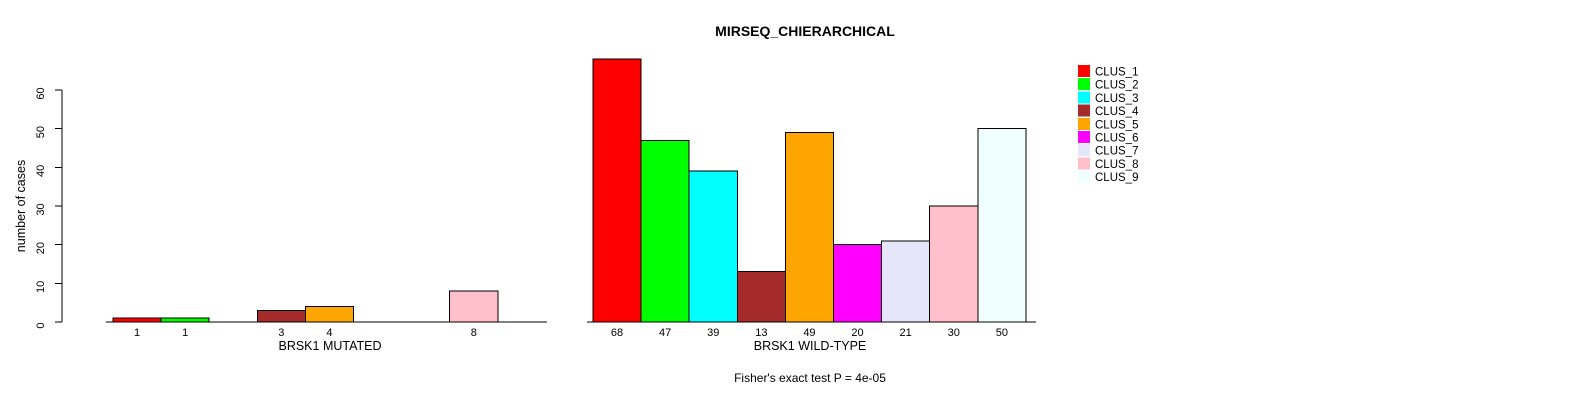 Image resolution: width=1590 pixels, height=400 pixels. Describe the element at coordinates (41, 171) in the screenshot. I see `y-tick-label: 40` at that location.